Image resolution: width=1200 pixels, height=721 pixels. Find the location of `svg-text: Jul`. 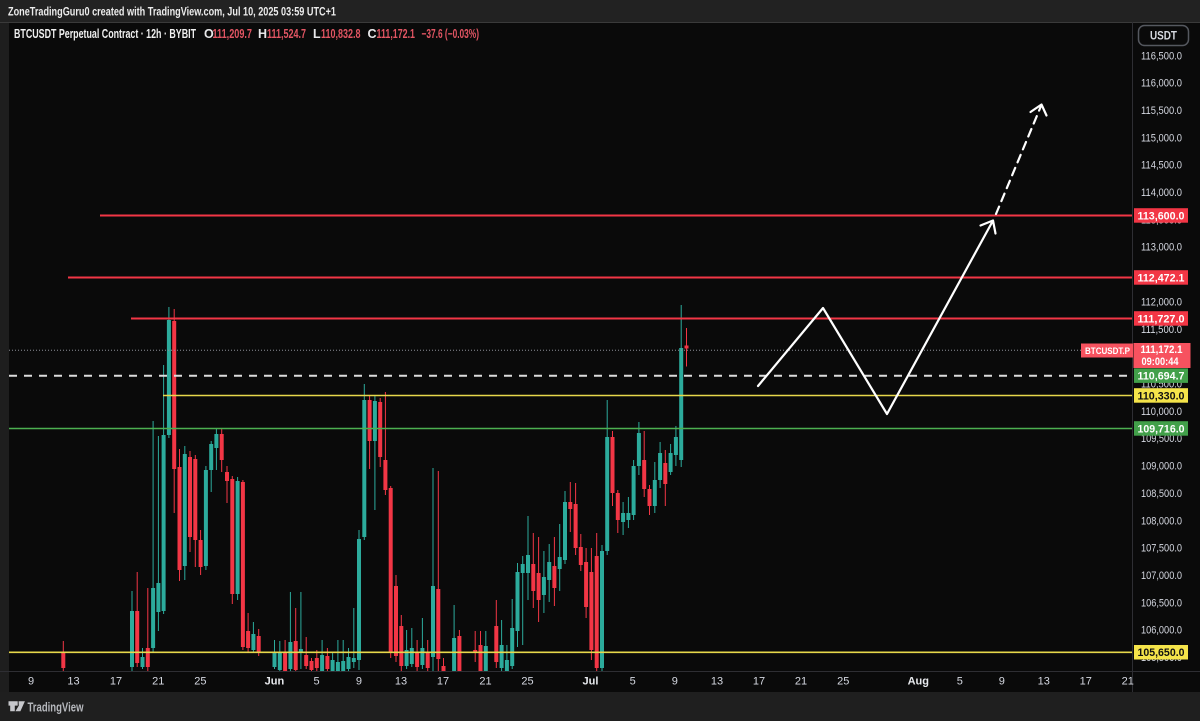

svg-text: Jul is located at coordinates (591, 682).